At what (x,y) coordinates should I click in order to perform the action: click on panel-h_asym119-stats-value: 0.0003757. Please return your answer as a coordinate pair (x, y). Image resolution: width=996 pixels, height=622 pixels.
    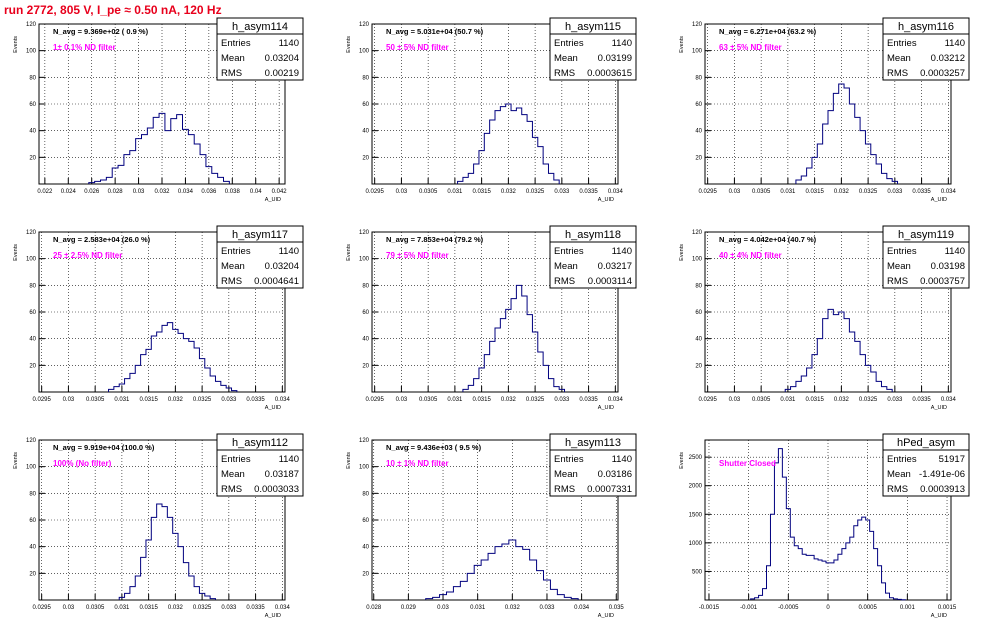
    Looking at the image, I should click on (942, 281).